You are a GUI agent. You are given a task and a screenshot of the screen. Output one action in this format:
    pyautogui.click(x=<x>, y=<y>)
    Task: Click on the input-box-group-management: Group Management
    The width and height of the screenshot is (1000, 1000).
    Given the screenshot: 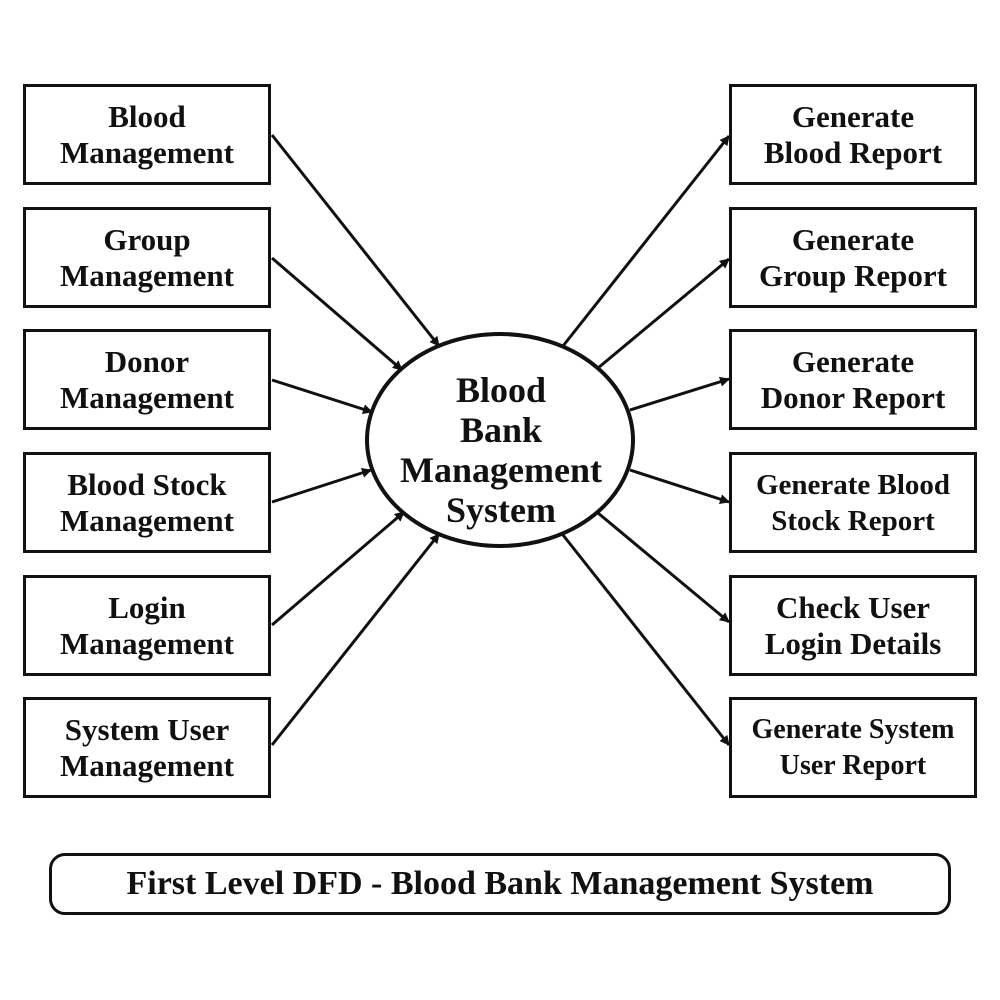 What is the action you would take?
    pyautogui.click(x=147, y=257)
    